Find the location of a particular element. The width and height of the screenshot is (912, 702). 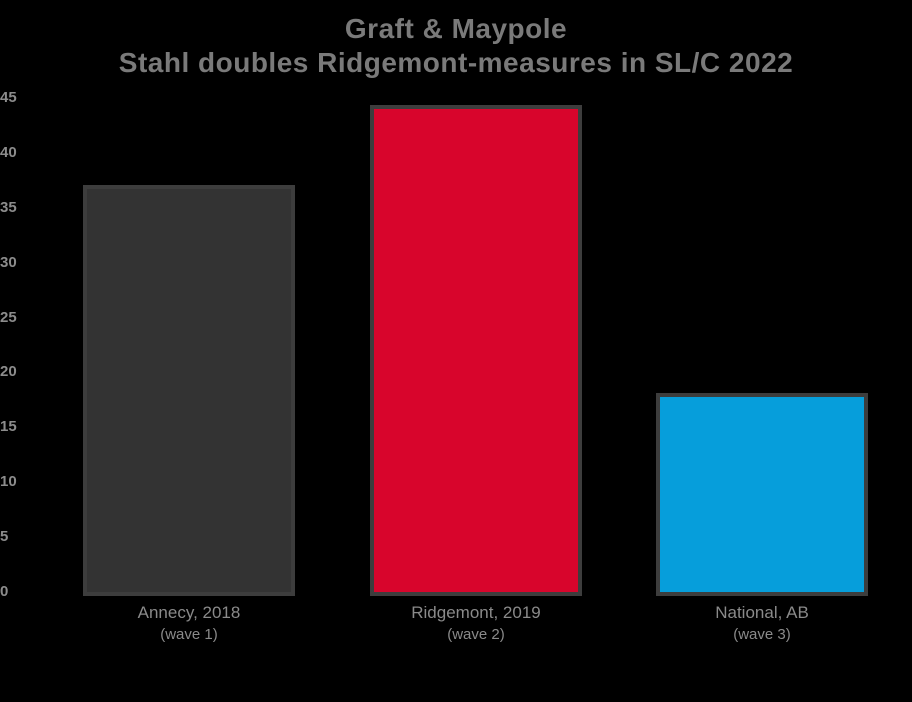

chart-title-line1: Graft & Maypole is located at coordinates (456, 28).